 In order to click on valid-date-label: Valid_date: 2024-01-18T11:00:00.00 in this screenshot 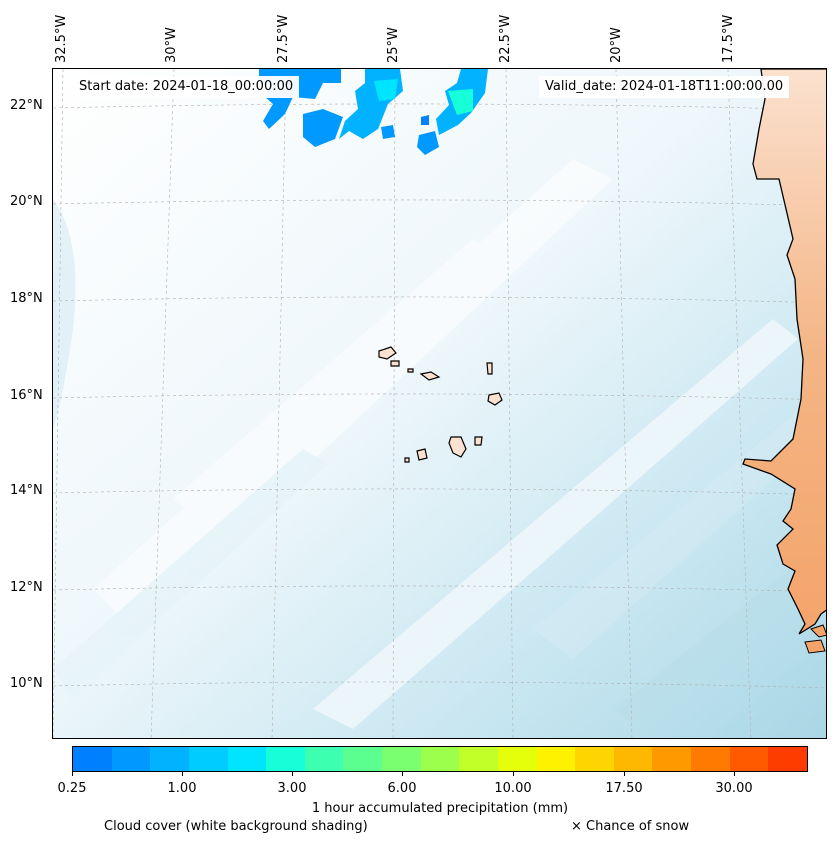, I will do `click(664, 87)`.